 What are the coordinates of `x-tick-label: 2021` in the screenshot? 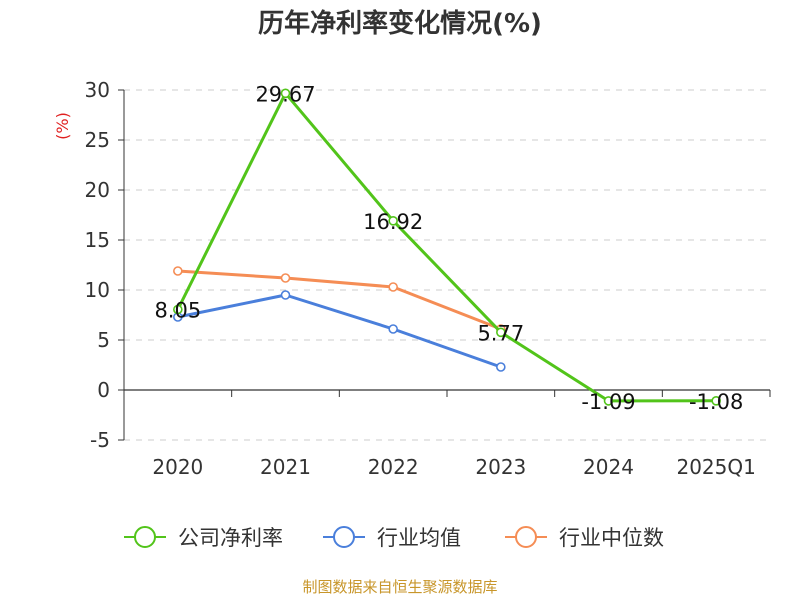 It's located at (285, 467).